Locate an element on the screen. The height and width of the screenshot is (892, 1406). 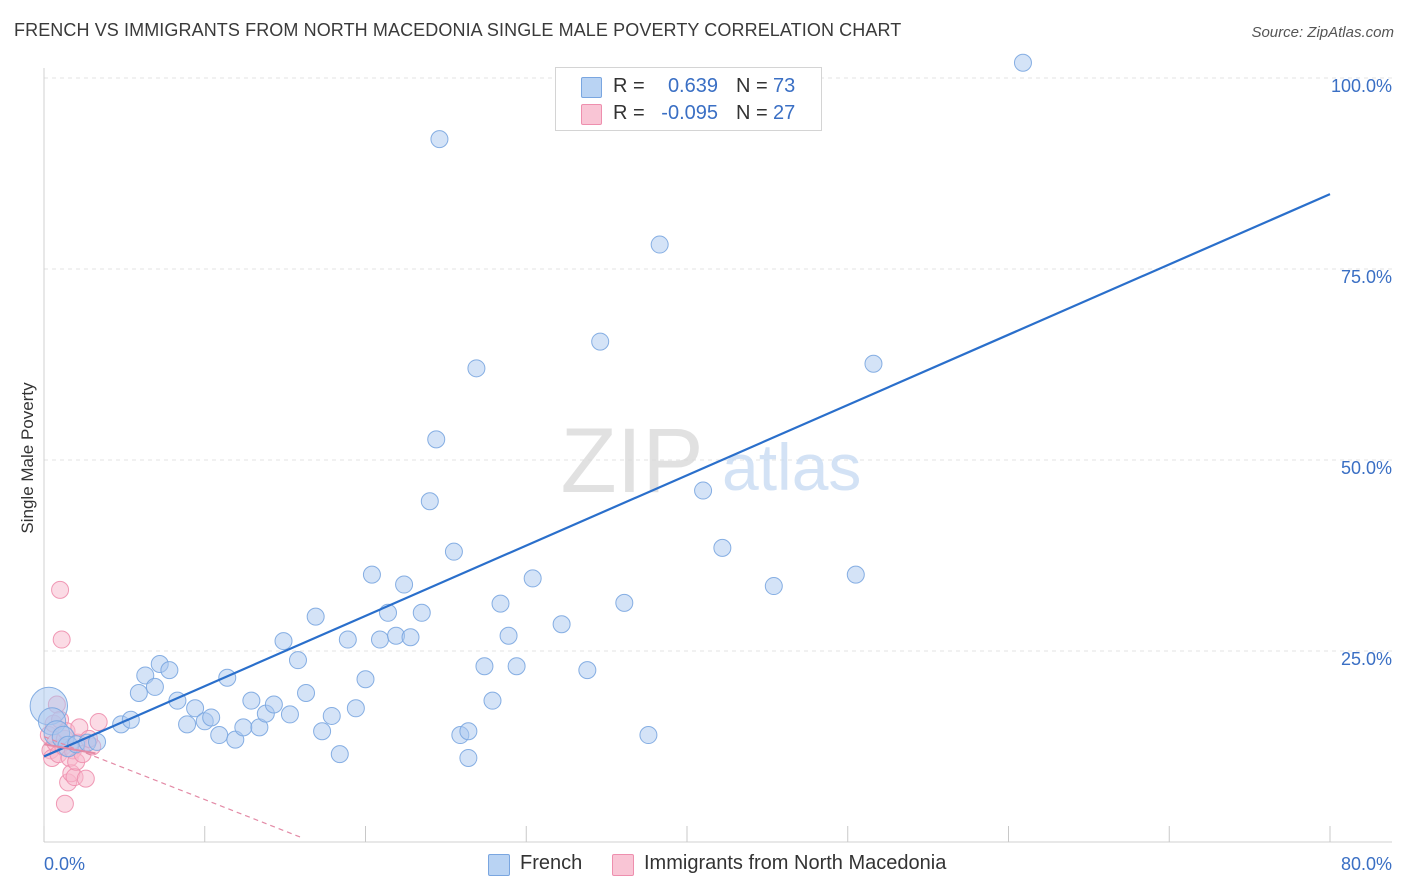
source-label: Source: ZipAtlas.com is located at coordinates (1322, 32).